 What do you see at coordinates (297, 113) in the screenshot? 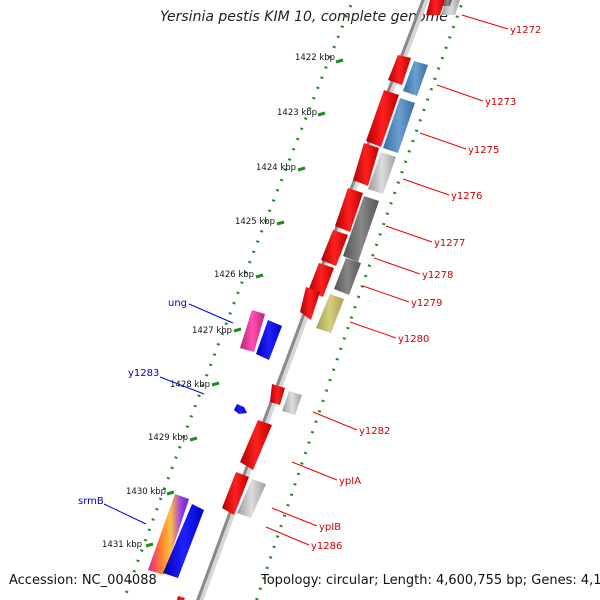
I see `ruler-label: 1423 kbp` at bounding box center [297, 113].